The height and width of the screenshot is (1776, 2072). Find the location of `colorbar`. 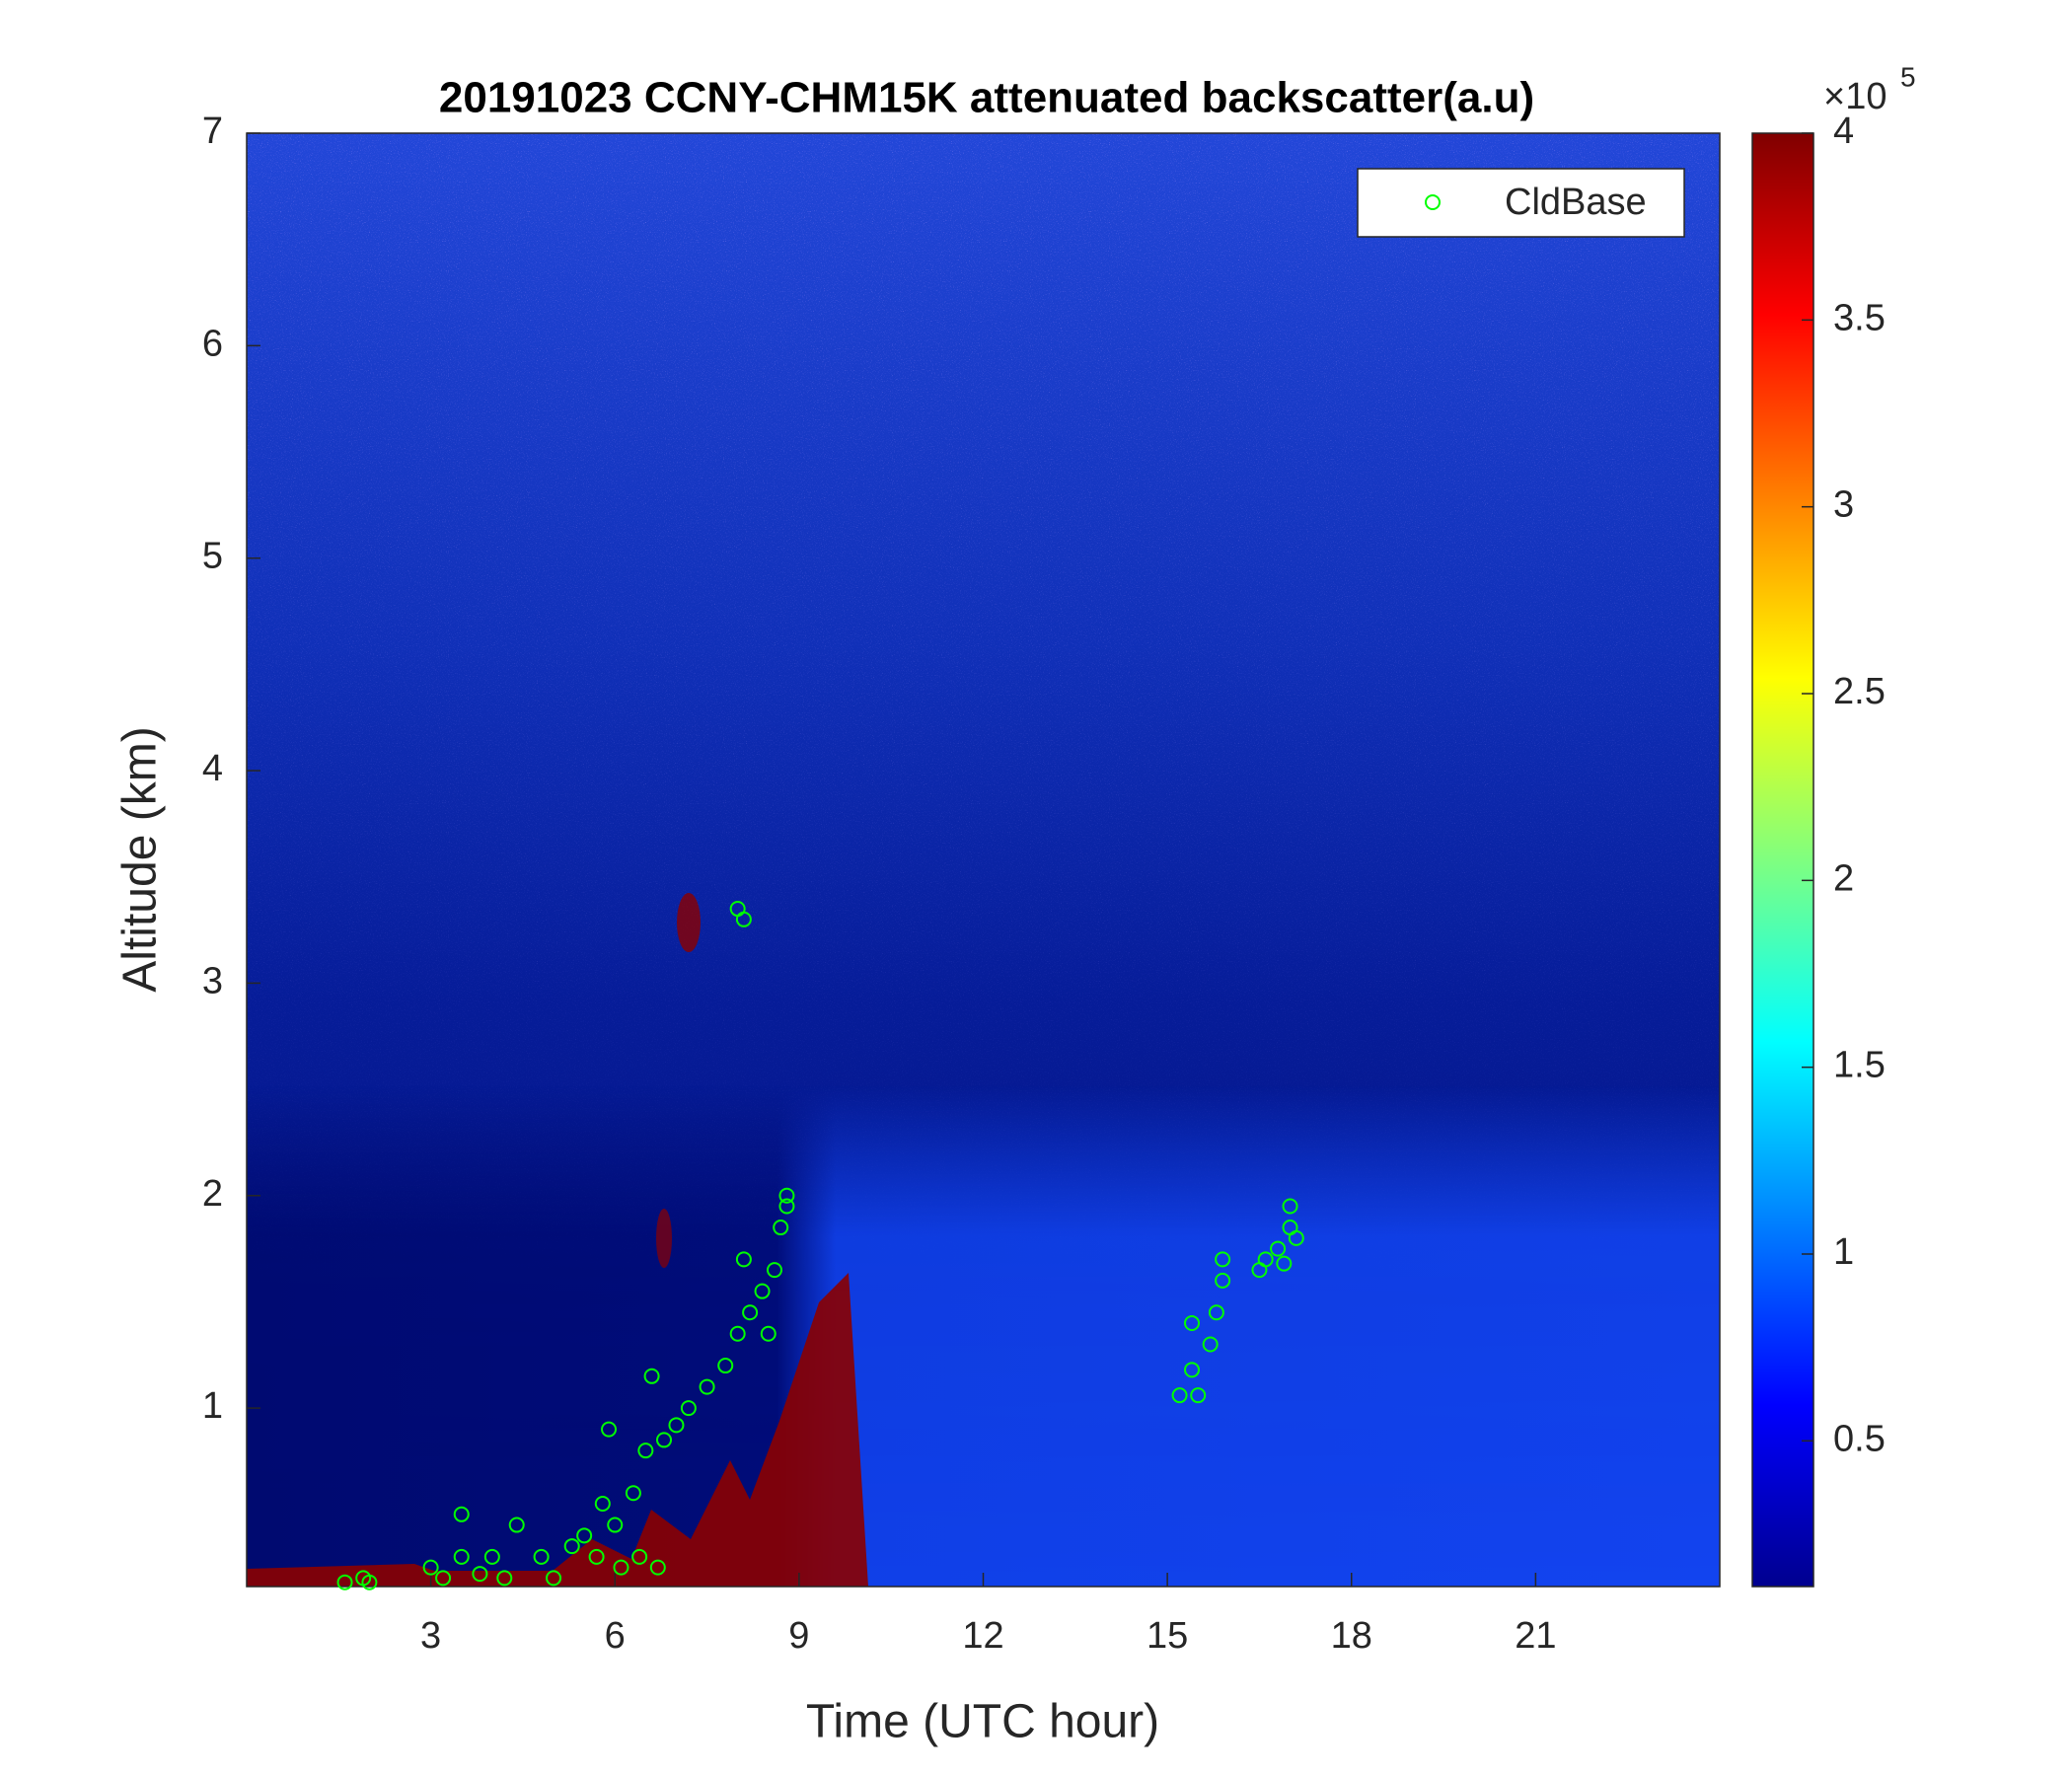

colorbar is located at coordinates (1783, 860).